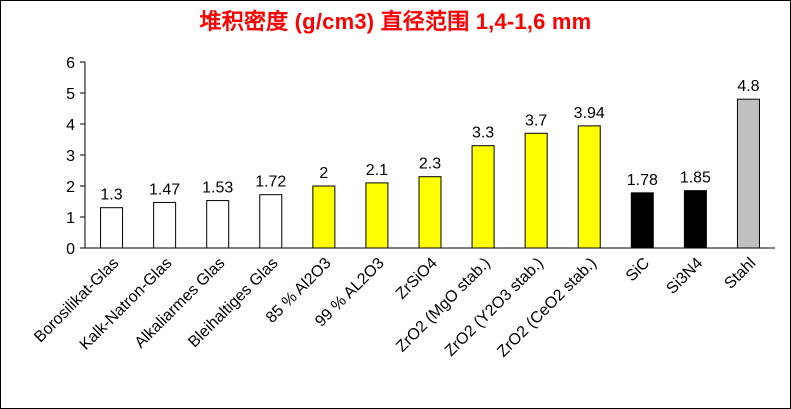 This screenshot has height=409, width=791. I want to click on y-tick-label: 1, so click(70, 218).